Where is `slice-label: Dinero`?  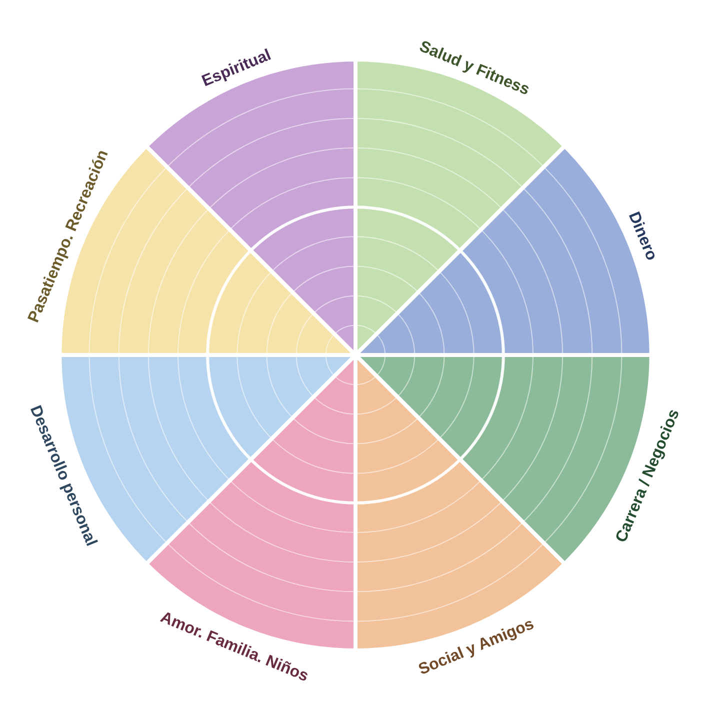 slice-label: Dinero is located at coordinates (642, 237).